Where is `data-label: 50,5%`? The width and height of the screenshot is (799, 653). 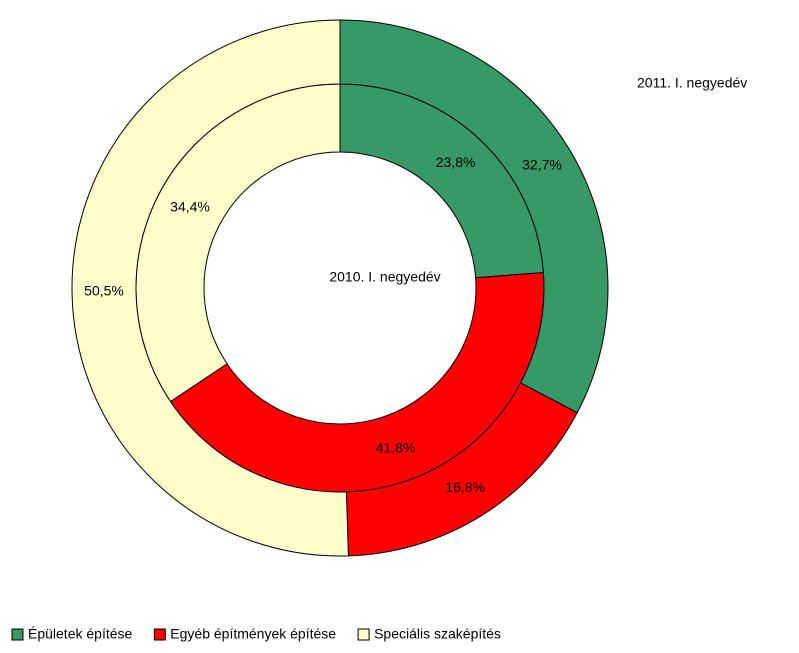 data-label: 50,5% is located at coordinates (104, 290).